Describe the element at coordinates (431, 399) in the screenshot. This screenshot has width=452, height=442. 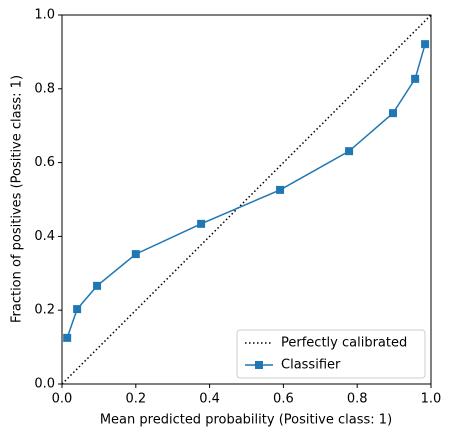
I see `x-tick-label: 1.0` at that location.